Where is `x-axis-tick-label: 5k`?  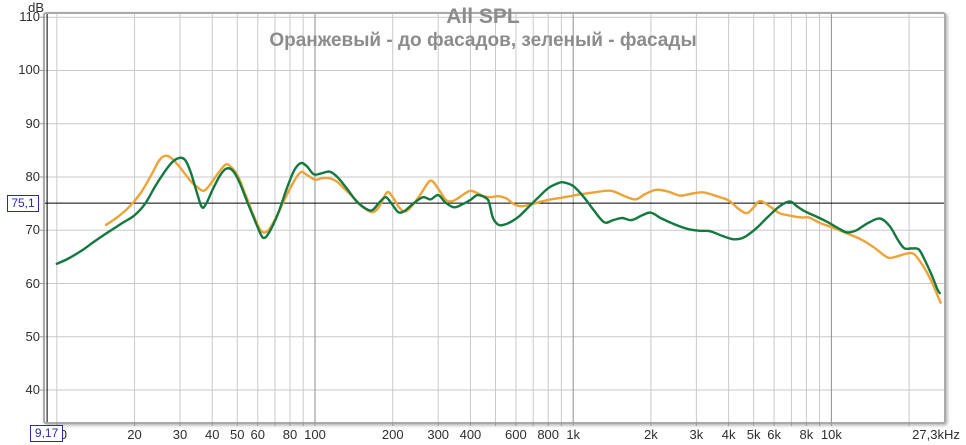 x-axis-tick-label: 5k is located at coordinates (753, 434).